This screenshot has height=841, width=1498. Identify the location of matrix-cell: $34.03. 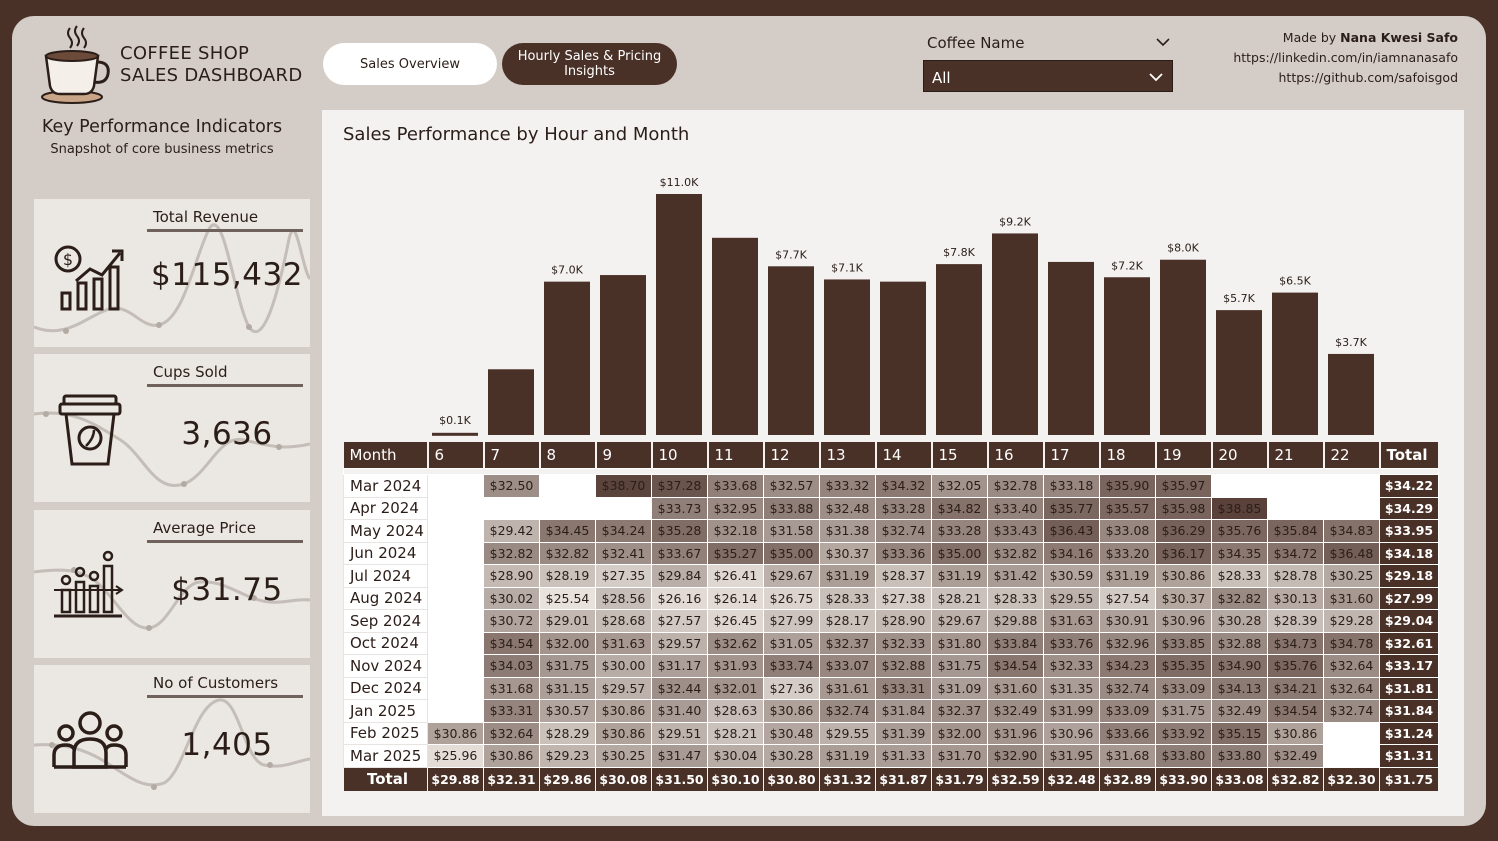
(511, 666).